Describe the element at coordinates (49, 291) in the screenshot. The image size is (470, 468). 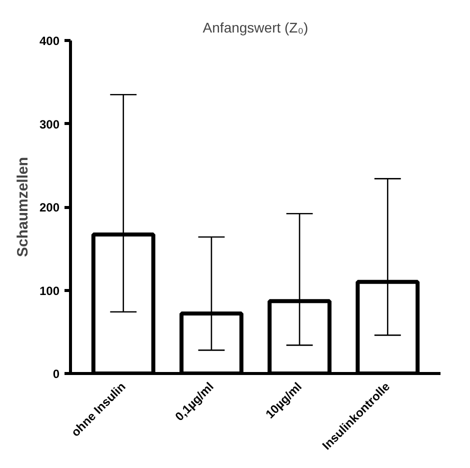
I see `y-tick-label: 100` at that location.